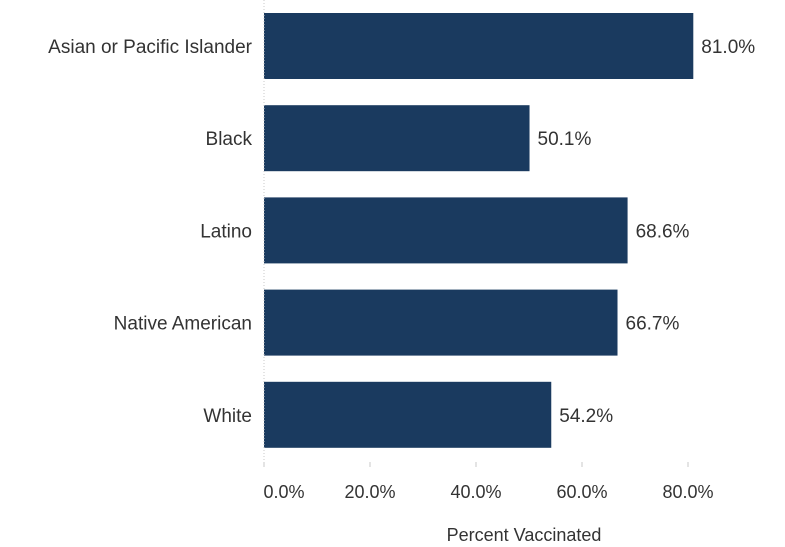 This screenshot has width=785, height=547. What do you see at coordinates (687, 492) in the screenshot?
I see `x-tick-label-80: 80.0%` at bounding box center [687, 492].